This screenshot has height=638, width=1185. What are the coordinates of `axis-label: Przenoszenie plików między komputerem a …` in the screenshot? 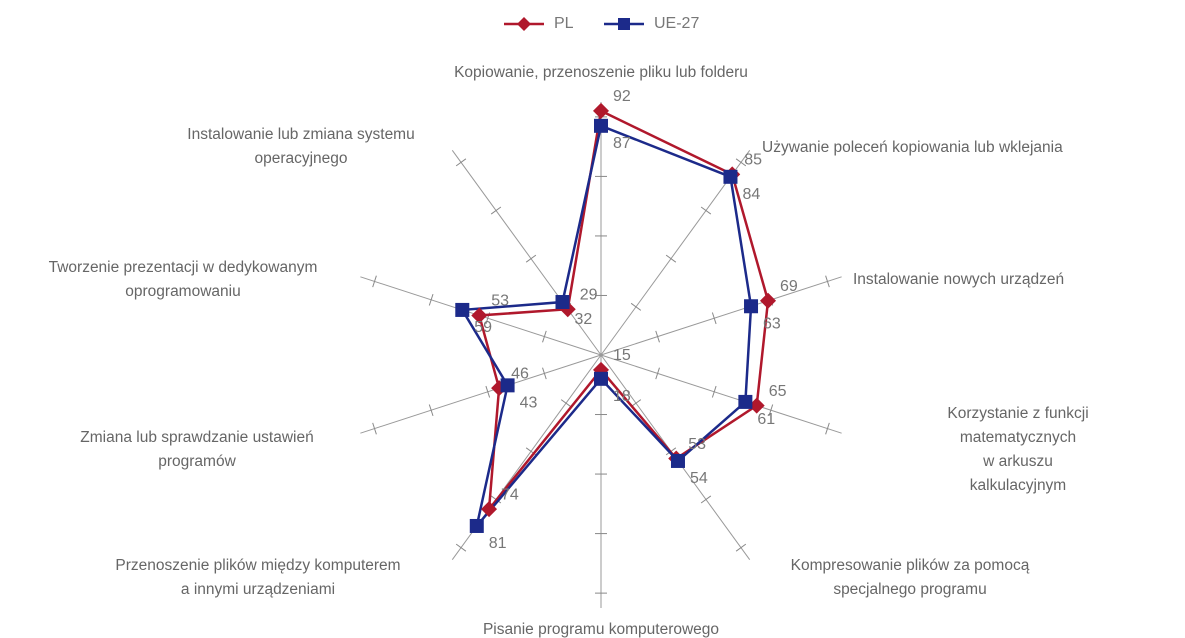 It's located at (258, 577).